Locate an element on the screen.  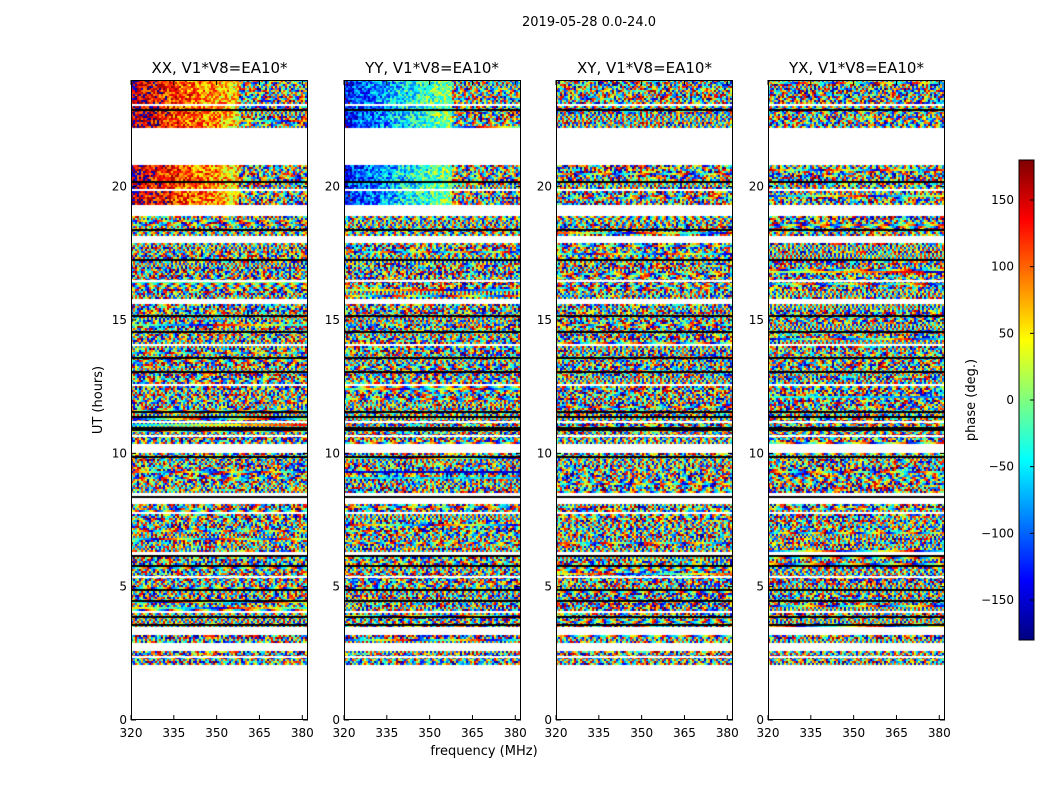
panel-title: YY, V1*V8=EA10* is located at coordinates (431, 68).